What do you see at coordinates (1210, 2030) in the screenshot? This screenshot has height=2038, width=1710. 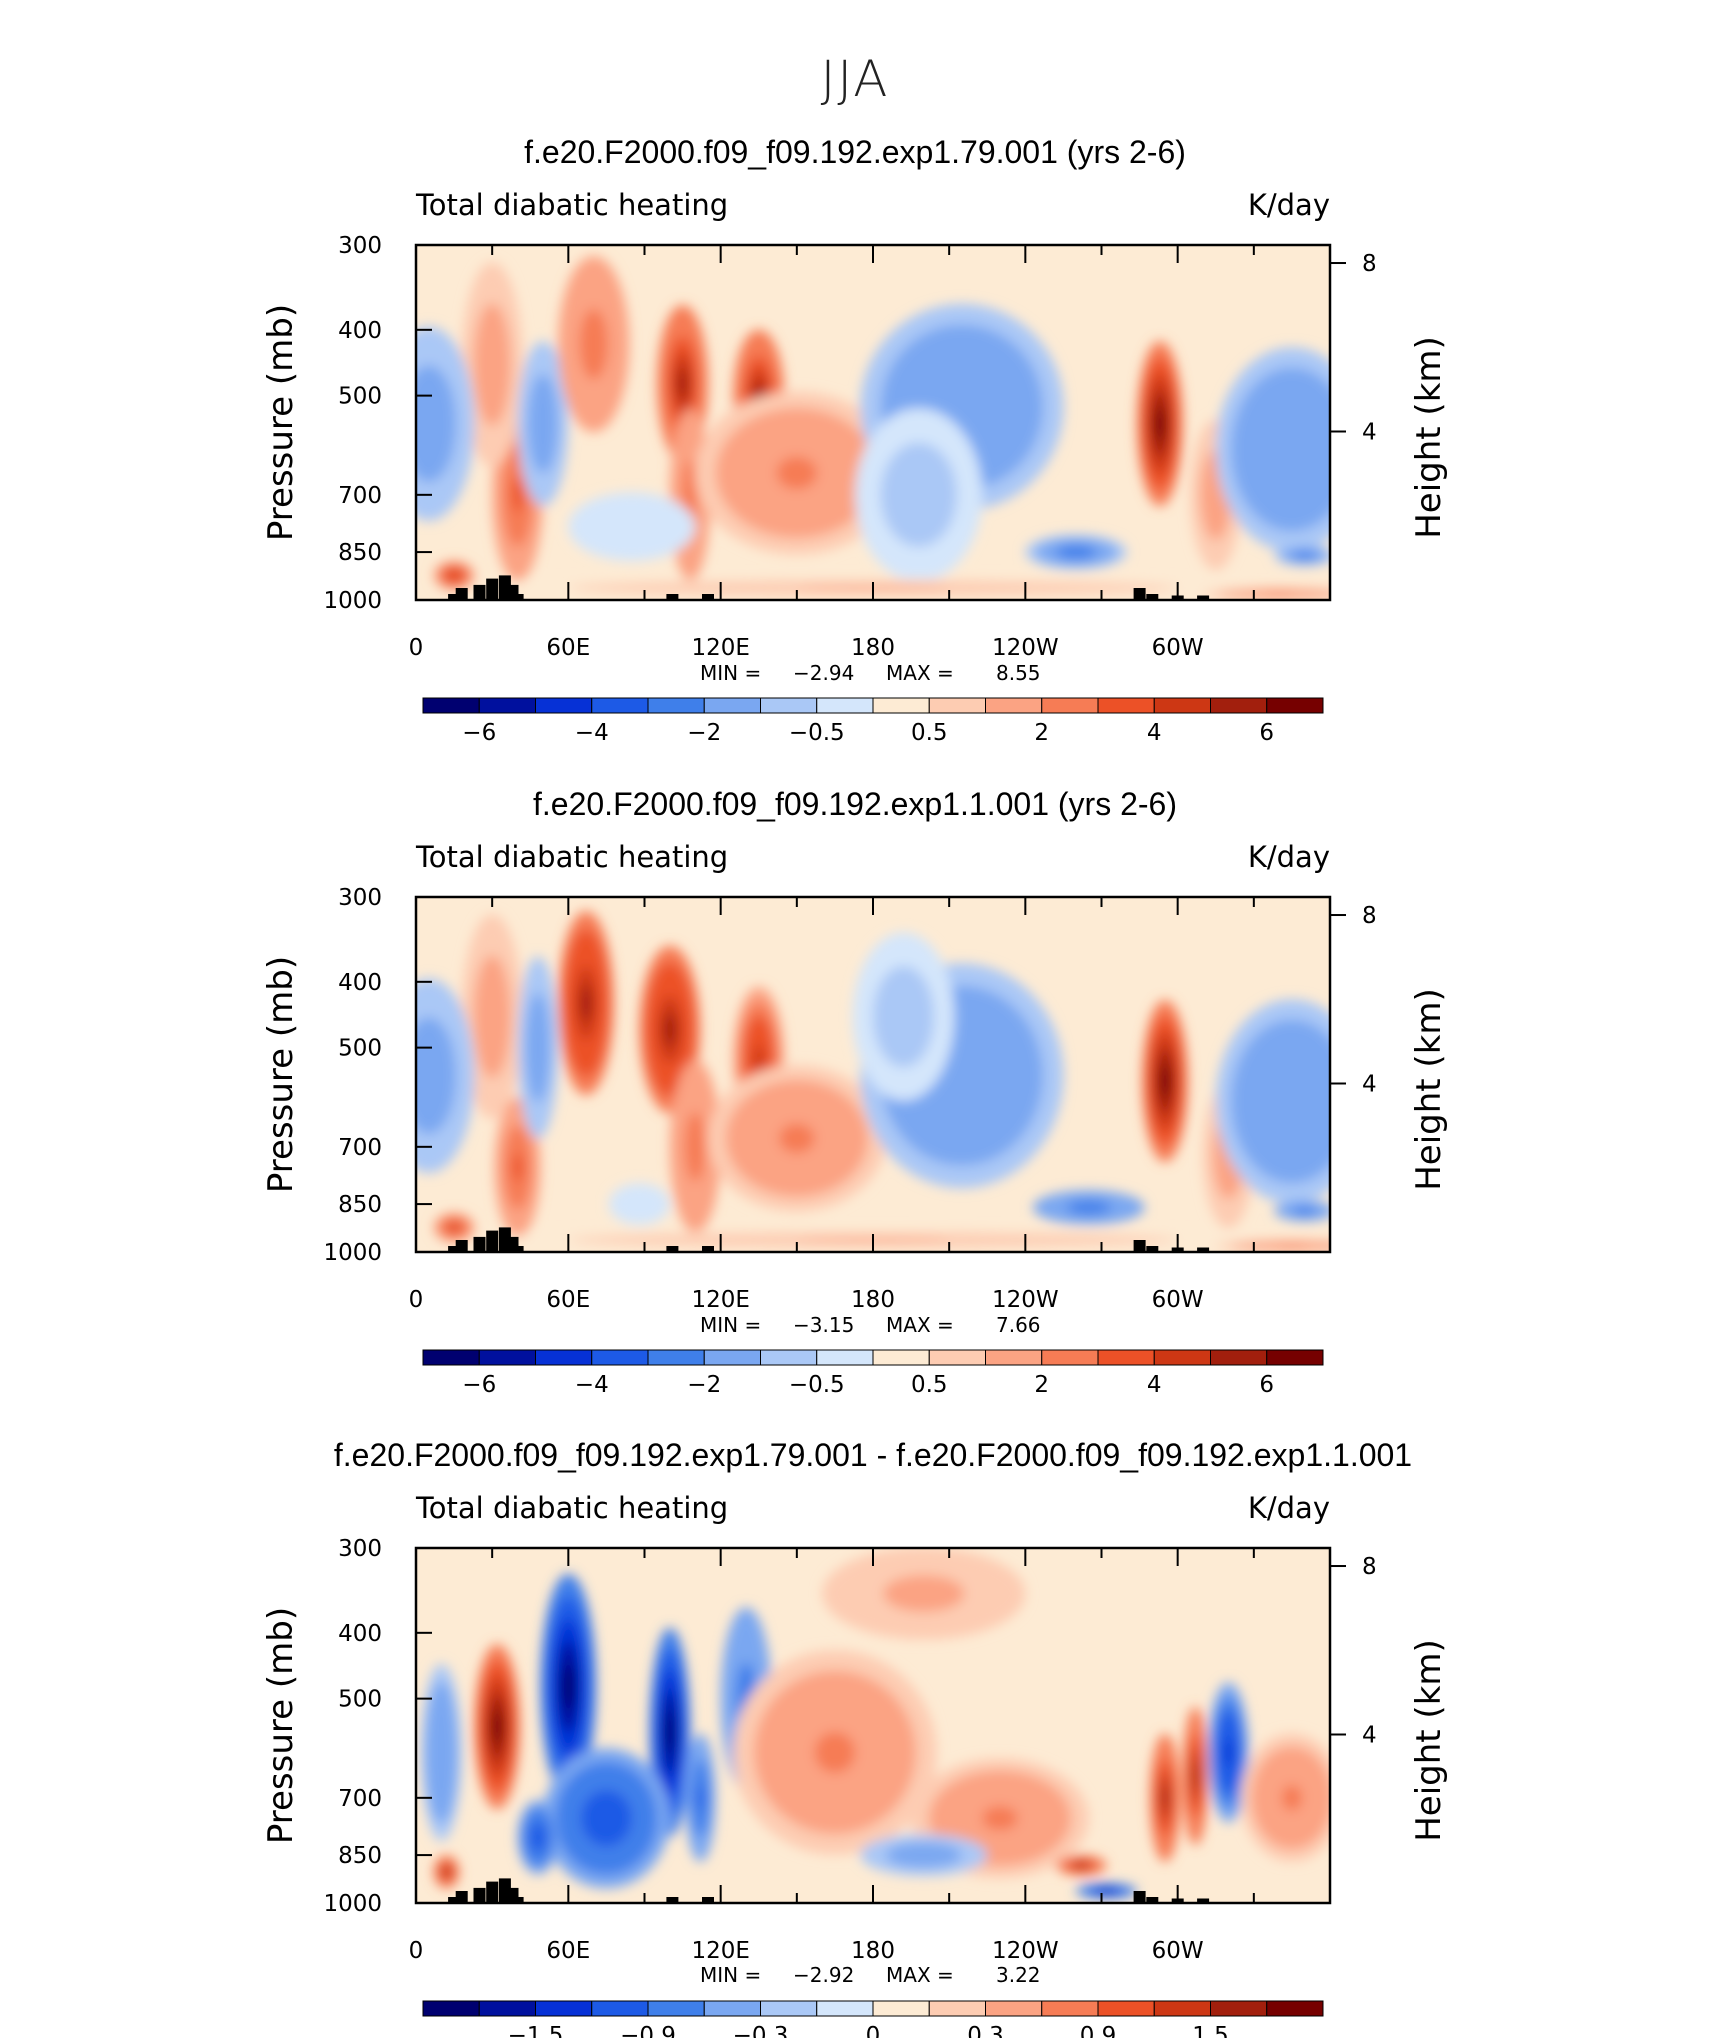 I see `colorbar-label: 1.5` at bounding box center [1210, 2030].